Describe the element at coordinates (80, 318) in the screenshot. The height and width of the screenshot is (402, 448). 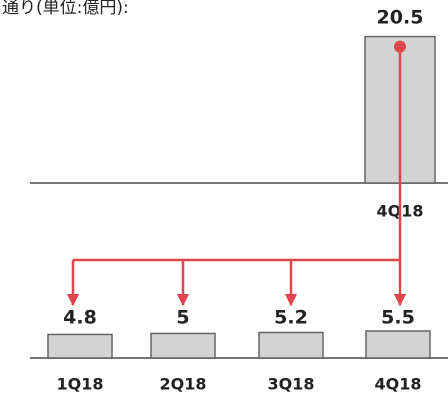
I see `value-label: 4.8` at that location.